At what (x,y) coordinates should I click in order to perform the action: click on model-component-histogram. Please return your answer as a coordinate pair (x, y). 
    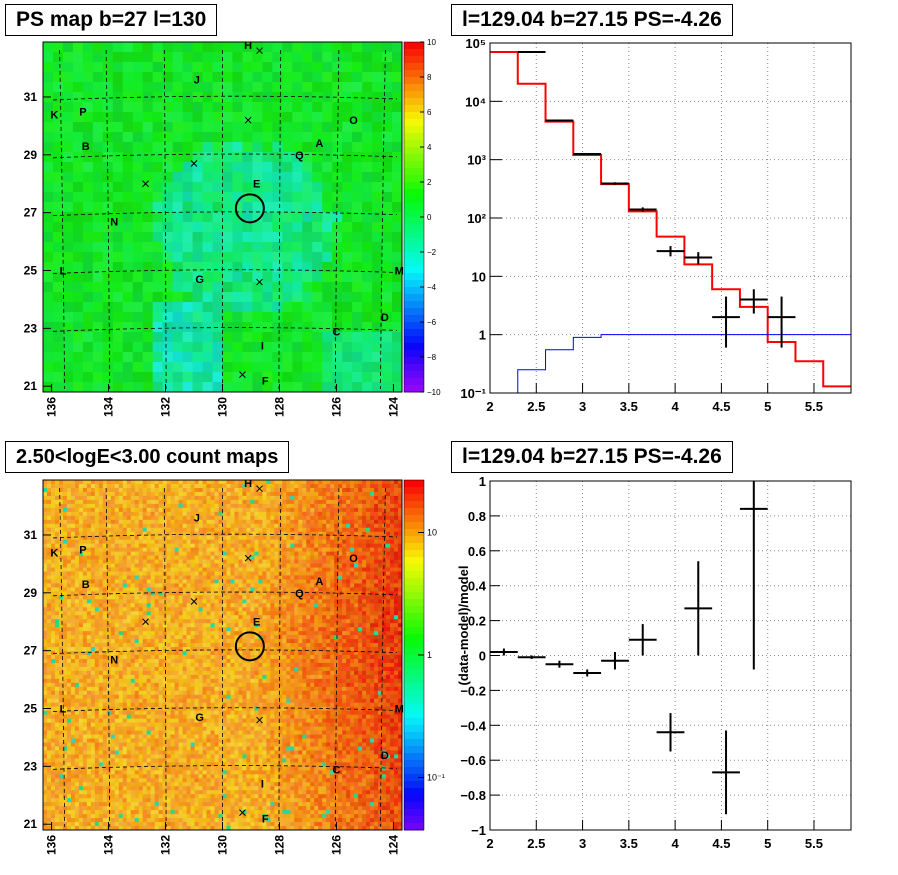
    Looking at the image, I should click on (670, 364).